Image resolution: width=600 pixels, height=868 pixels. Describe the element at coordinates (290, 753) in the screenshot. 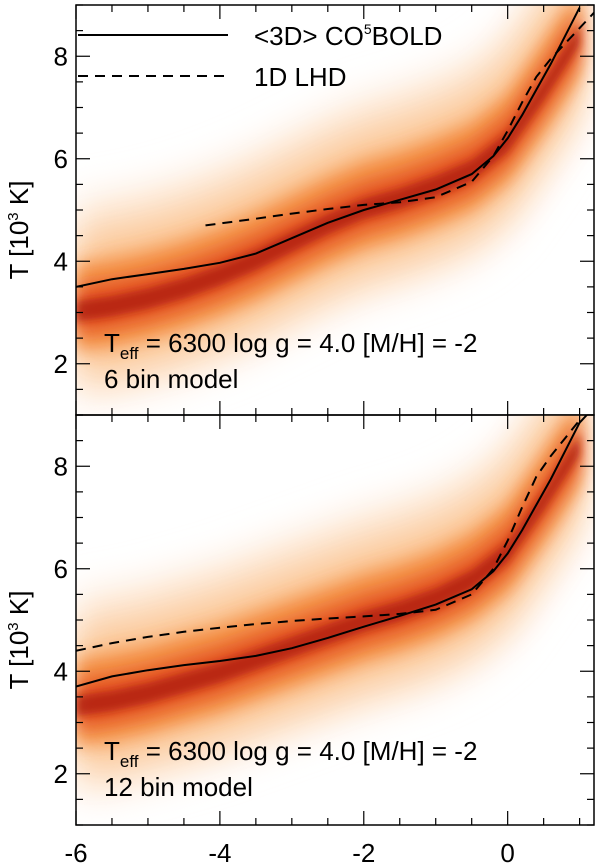

I see `annotation-bottom-line1: Teff = 6300 log g = 4.0 [M/H] = -2` at that location.